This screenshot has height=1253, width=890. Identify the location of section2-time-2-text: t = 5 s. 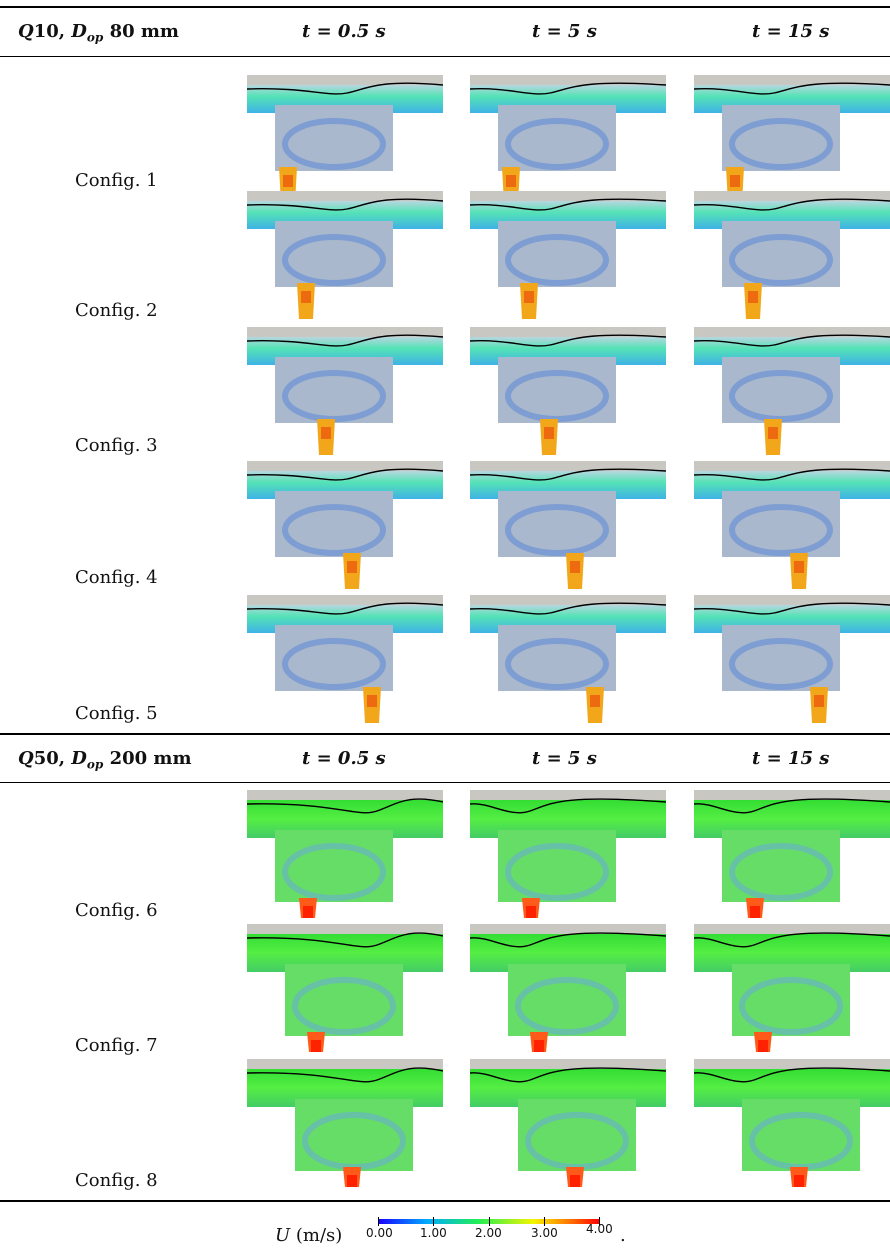
(564, 758).